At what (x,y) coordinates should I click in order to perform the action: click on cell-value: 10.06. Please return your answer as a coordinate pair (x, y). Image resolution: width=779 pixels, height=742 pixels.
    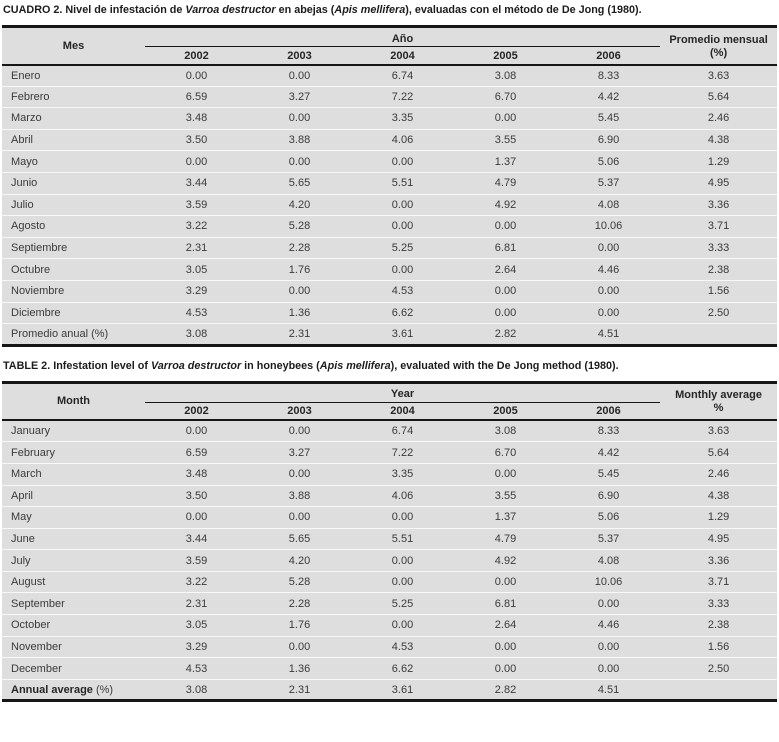
    Looking at the image, I should click on (608, 582).